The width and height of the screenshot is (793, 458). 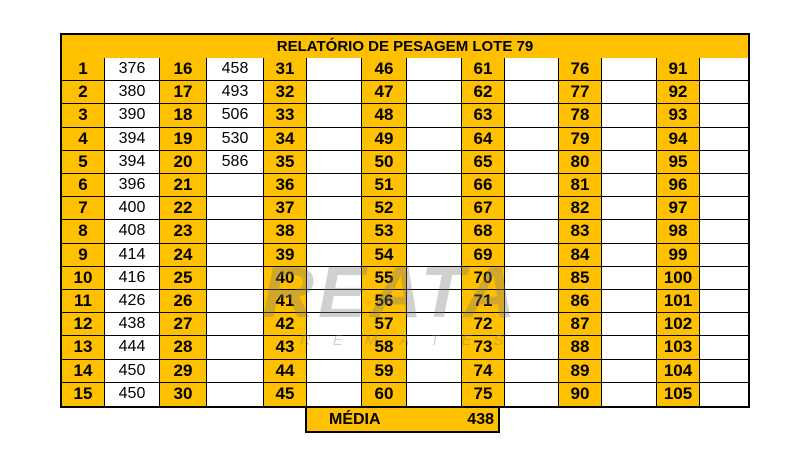 I want to click on lot-number: 89, so click(x=580, y=371).